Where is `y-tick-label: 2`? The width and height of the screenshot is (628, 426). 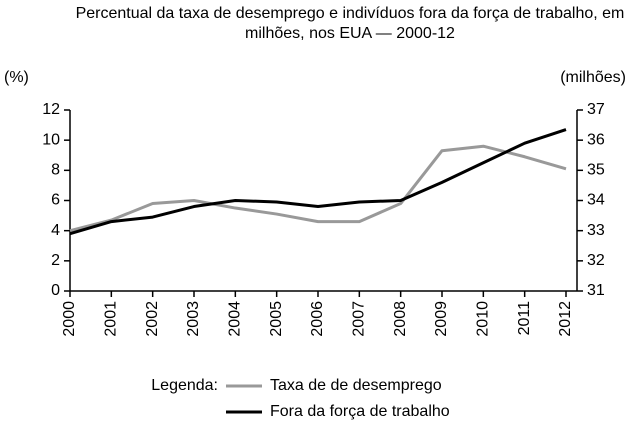 y-tick-label: 2 is located at coordinates (55, 260).